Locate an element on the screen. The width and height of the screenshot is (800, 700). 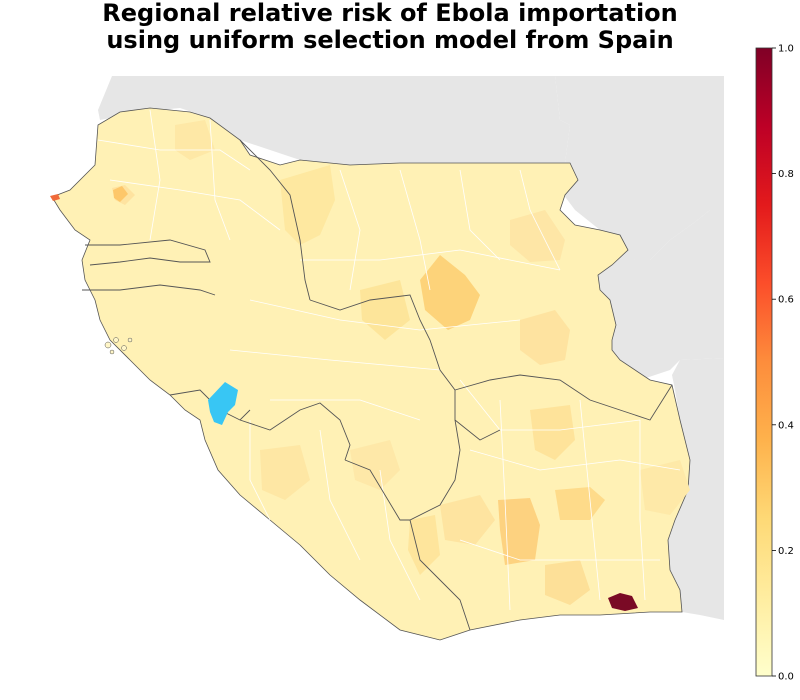
colorbar-tick-label: 0.4 is located at coordinates (786, 425).